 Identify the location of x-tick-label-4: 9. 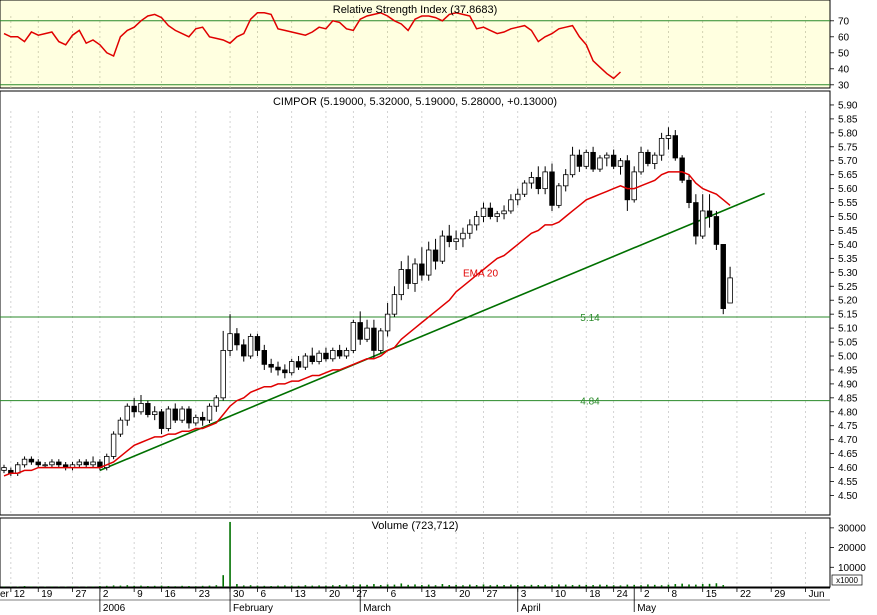
(140, 594).